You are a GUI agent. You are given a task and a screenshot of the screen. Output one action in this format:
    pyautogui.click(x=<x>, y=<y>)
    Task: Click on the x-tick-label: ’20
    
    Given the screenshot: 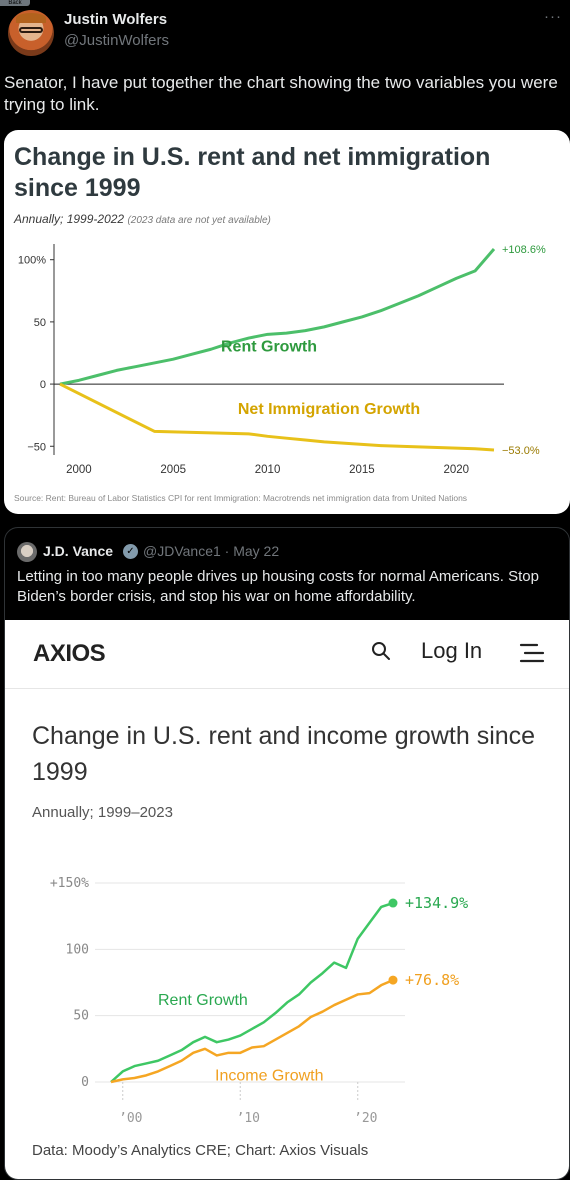 What is the action you would take?
    pyautogui.click(x=365, y=1118)
    